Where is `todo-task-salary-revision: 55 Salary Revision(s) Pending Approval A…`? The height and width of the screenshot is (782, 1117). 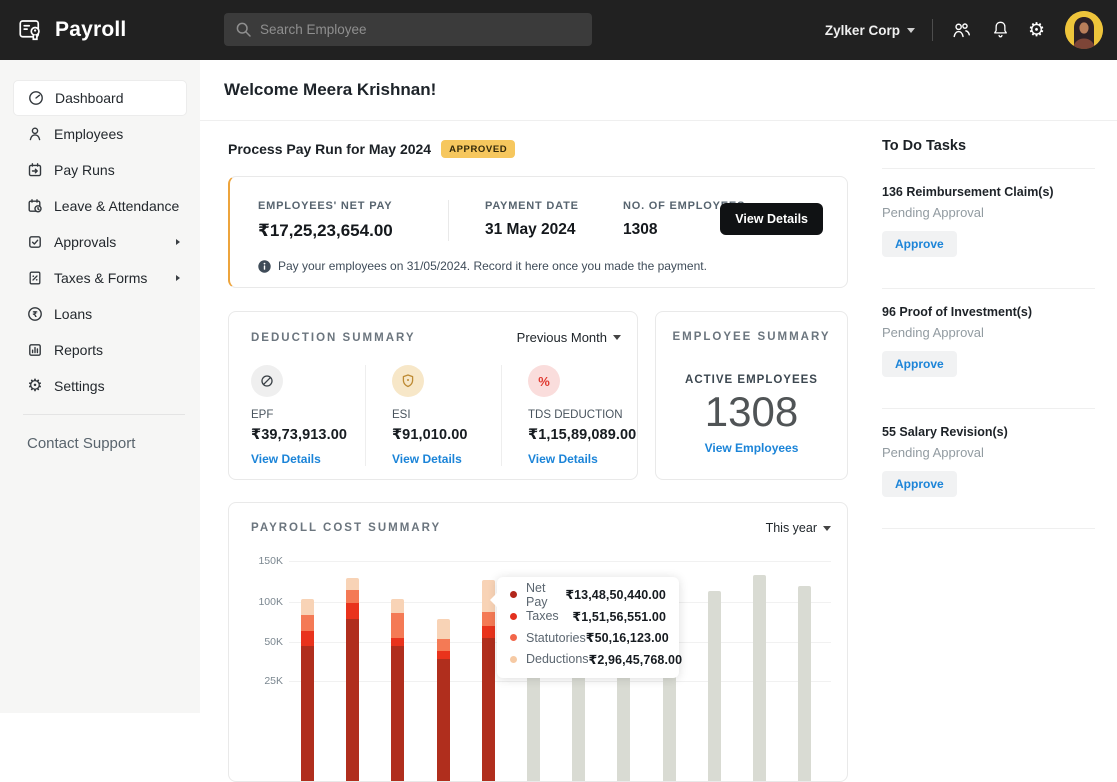
todo-task-salary-revision: 55 Salary Revision(s) Pending Approval A… is located at coordinates (988, 461).